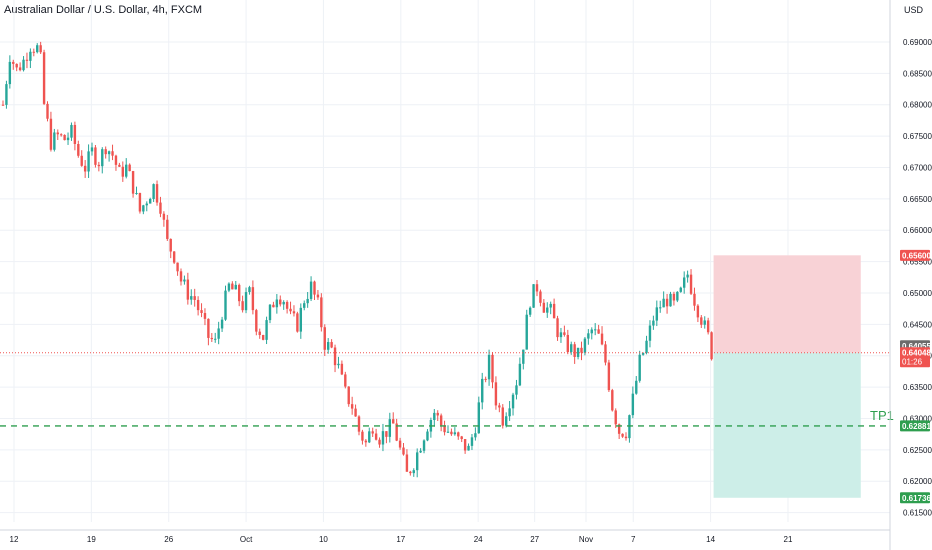 The width and height of the screenshot is (932, 550). What do you see at coordinates (534, 539) in the screenshot?
I see `x-tick-label: 27` at bounding box center [534, 539].